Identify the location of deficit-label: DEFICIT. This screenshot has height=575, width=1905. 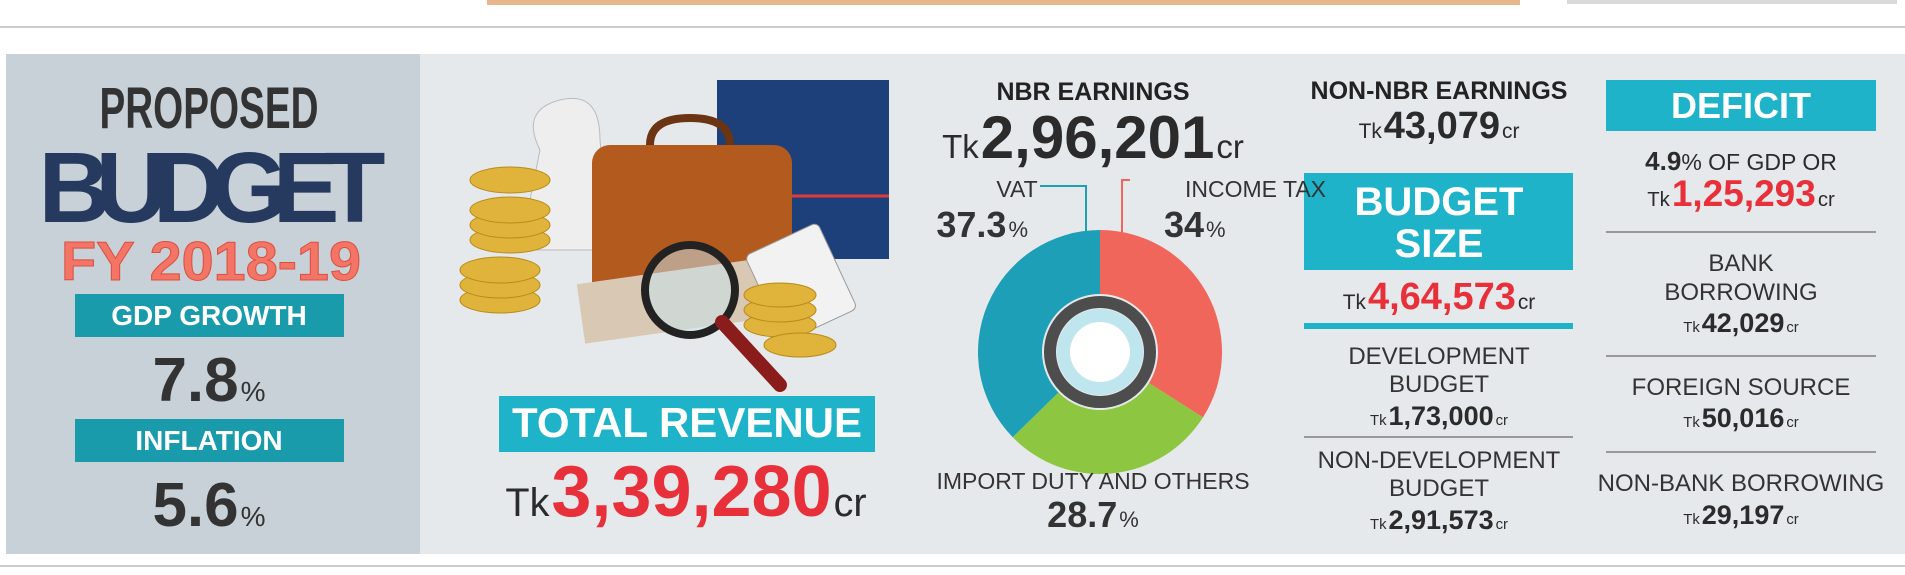
(1741, 105).